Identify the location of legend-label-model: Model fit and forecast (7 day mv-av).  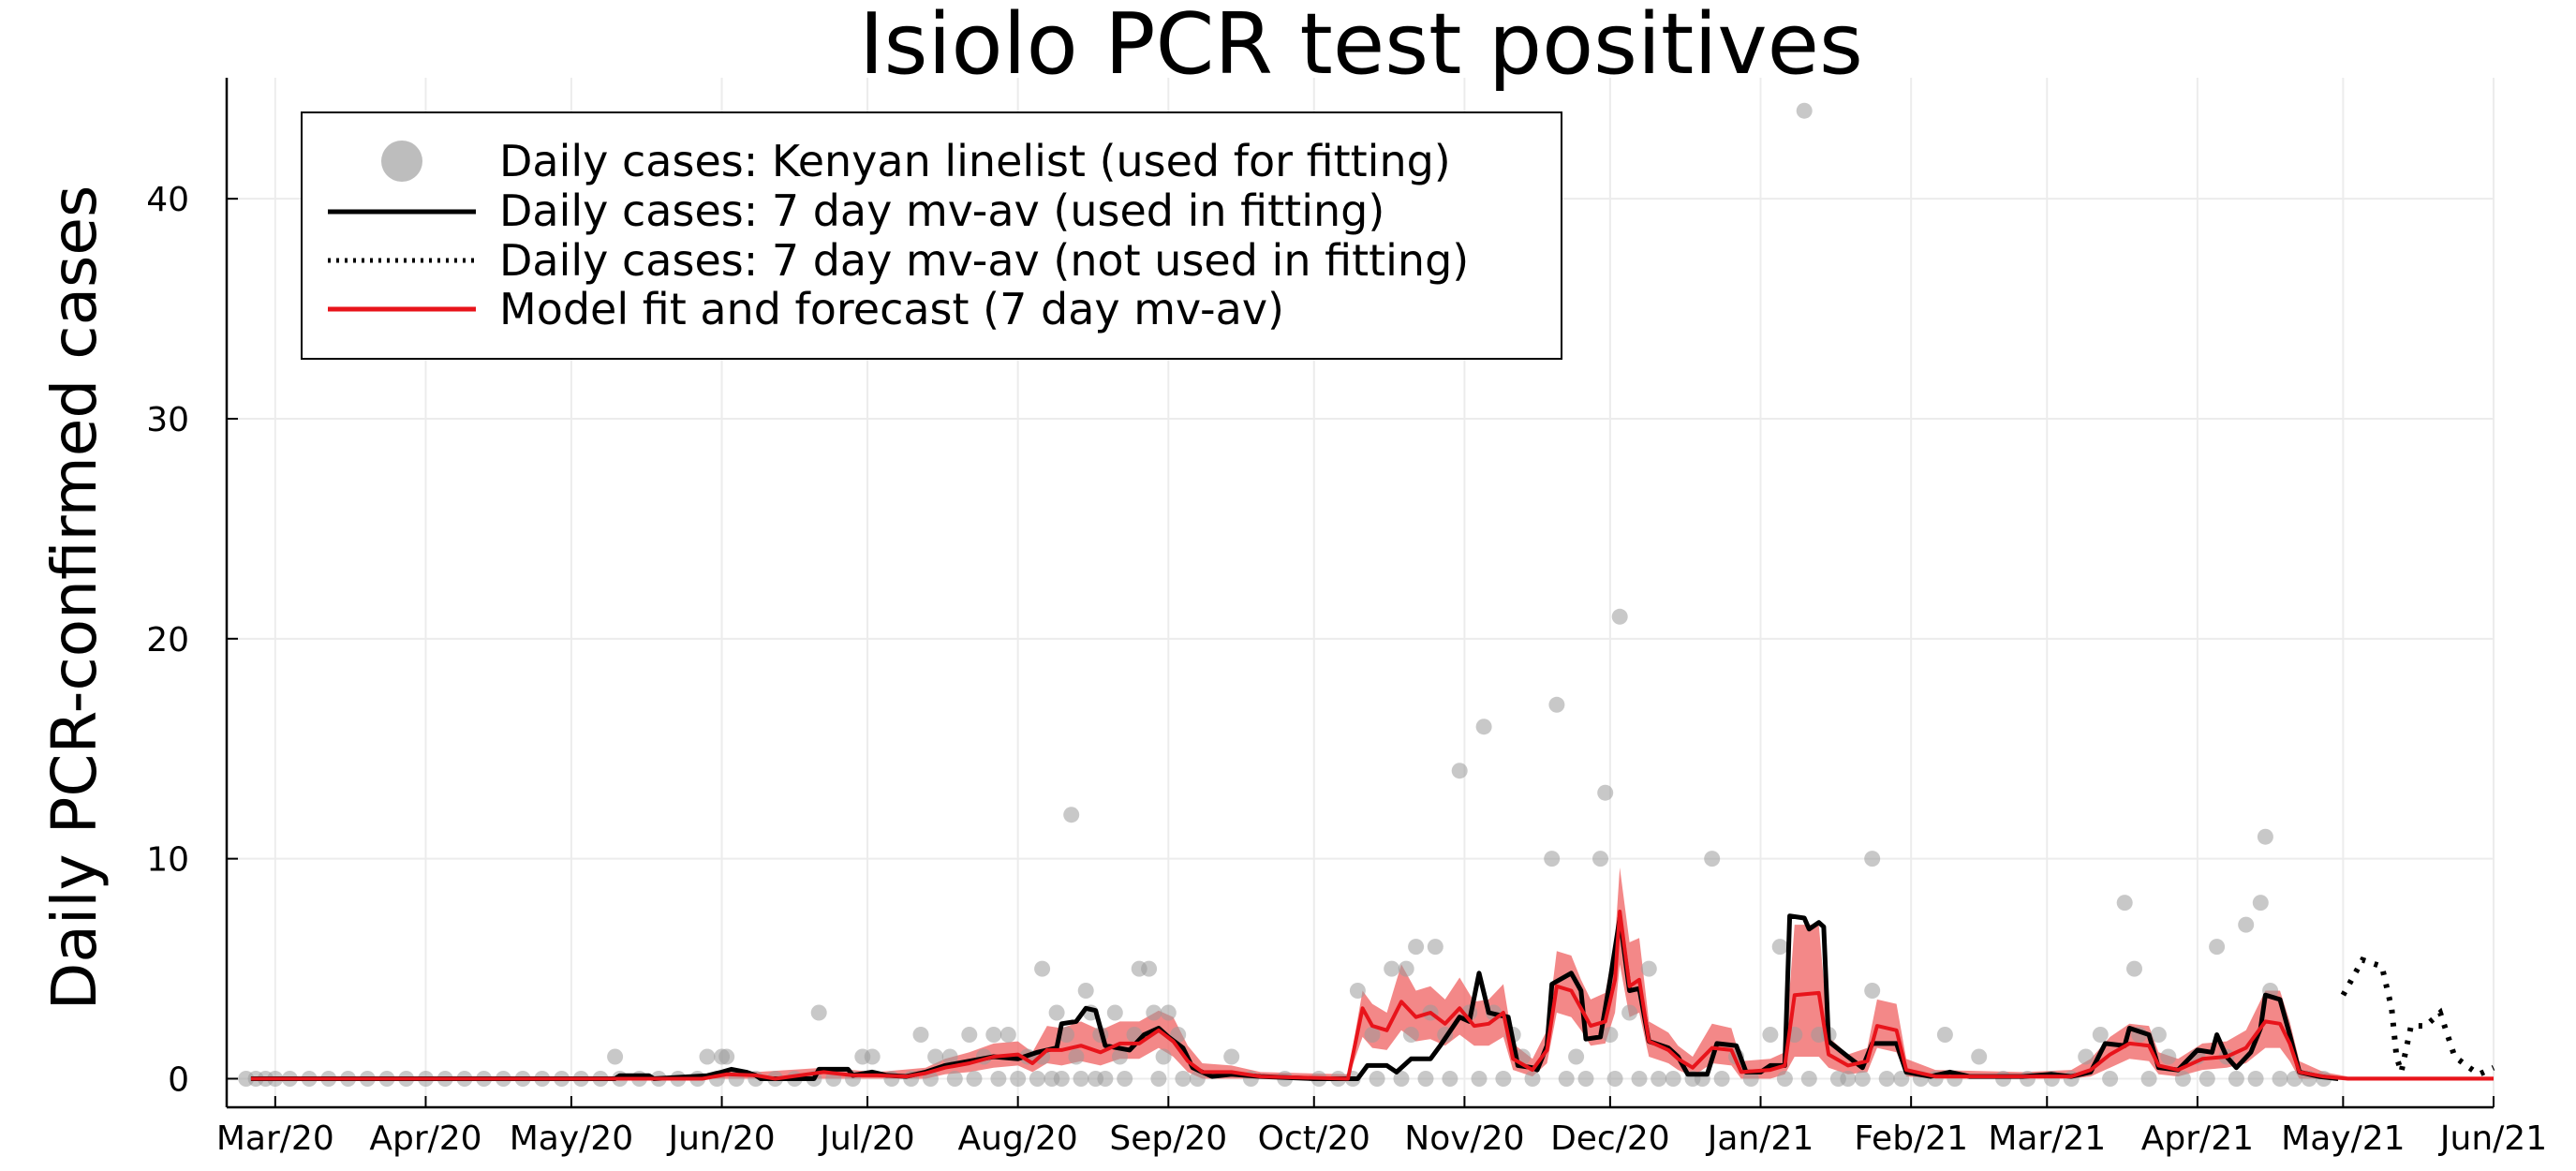
(891, 309).